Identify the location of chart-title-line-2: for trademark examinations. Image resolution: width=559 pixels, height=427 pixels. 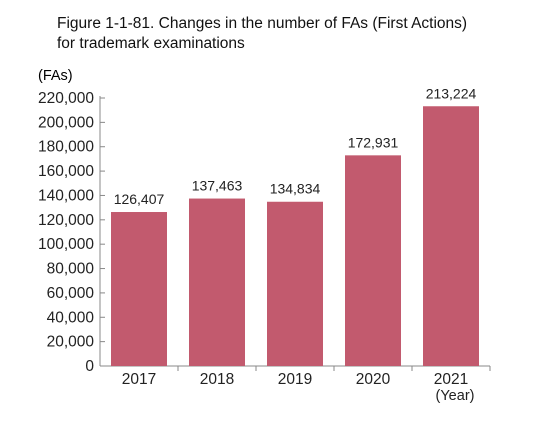
(151, 43).